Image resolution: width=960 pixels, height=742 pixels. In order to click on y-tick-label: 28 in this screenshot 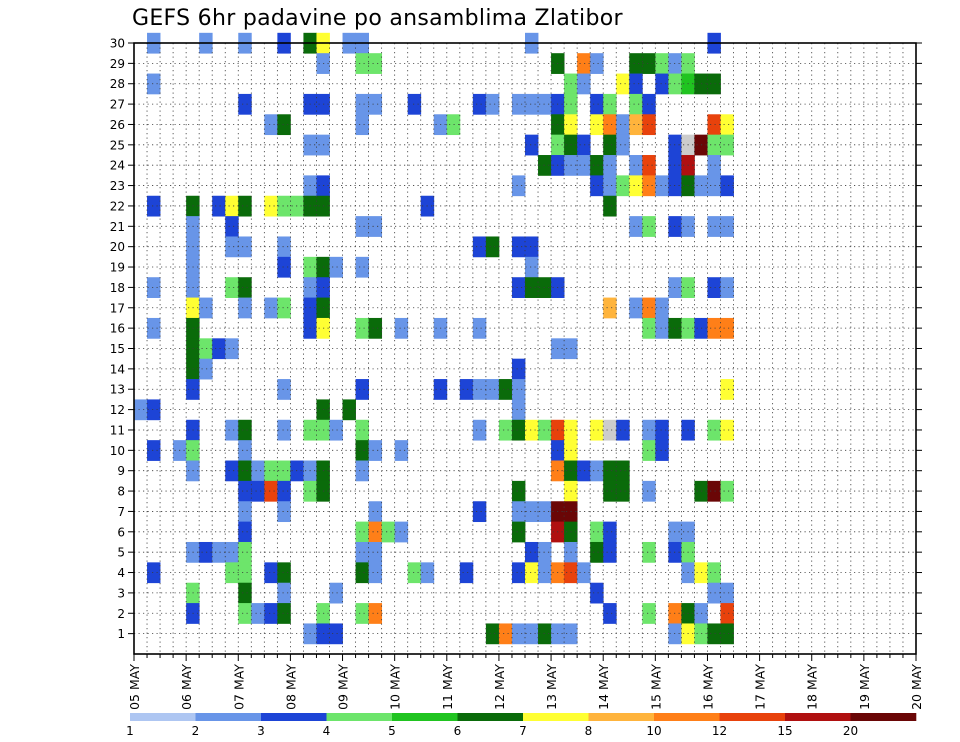, I will do `click(117, 84)`.